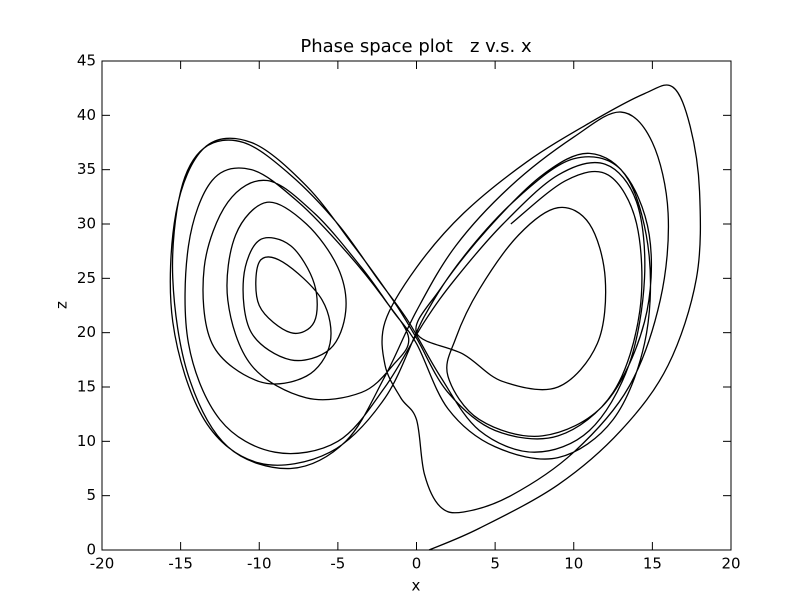  Describe the element at coordinates (102, 564) in the screenshot. I see `x-tick-label: -20` at that location.